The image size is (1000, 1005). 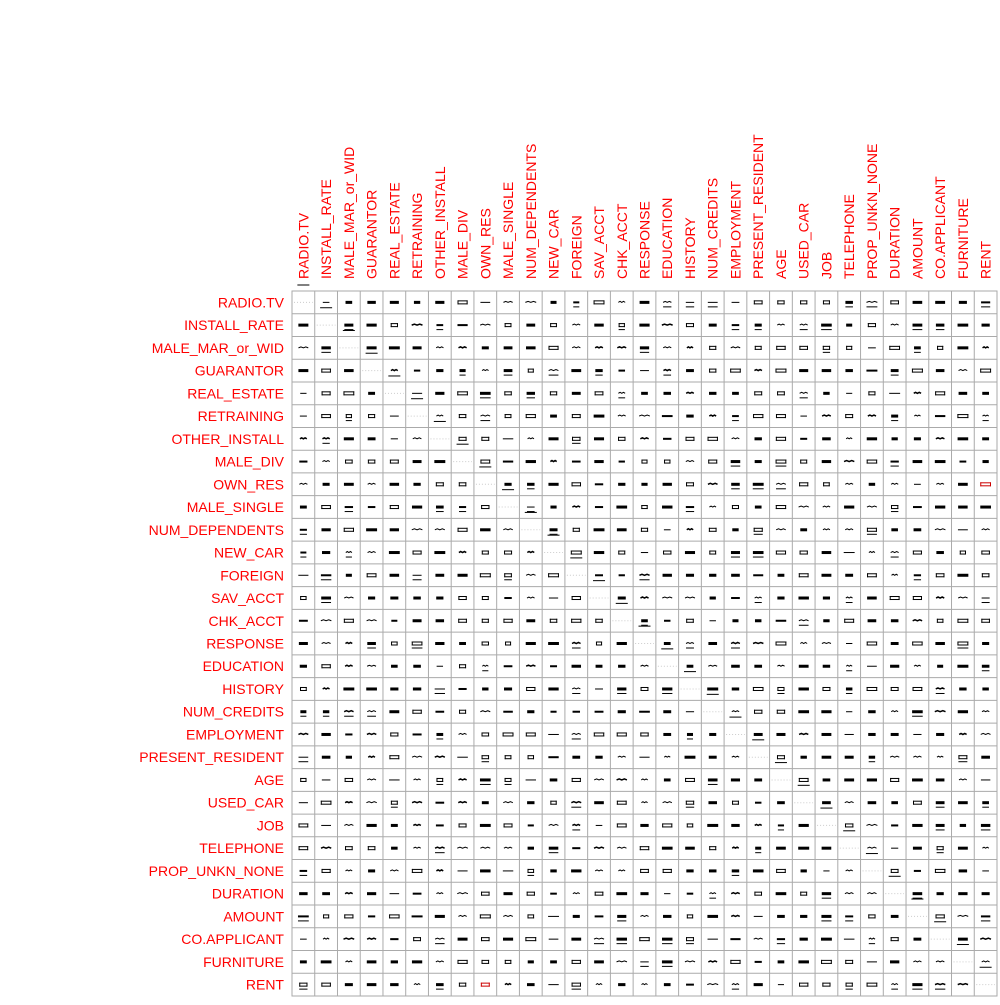 I want to click on column-label: NUM_CREDITS, so click(x=713, y=228).